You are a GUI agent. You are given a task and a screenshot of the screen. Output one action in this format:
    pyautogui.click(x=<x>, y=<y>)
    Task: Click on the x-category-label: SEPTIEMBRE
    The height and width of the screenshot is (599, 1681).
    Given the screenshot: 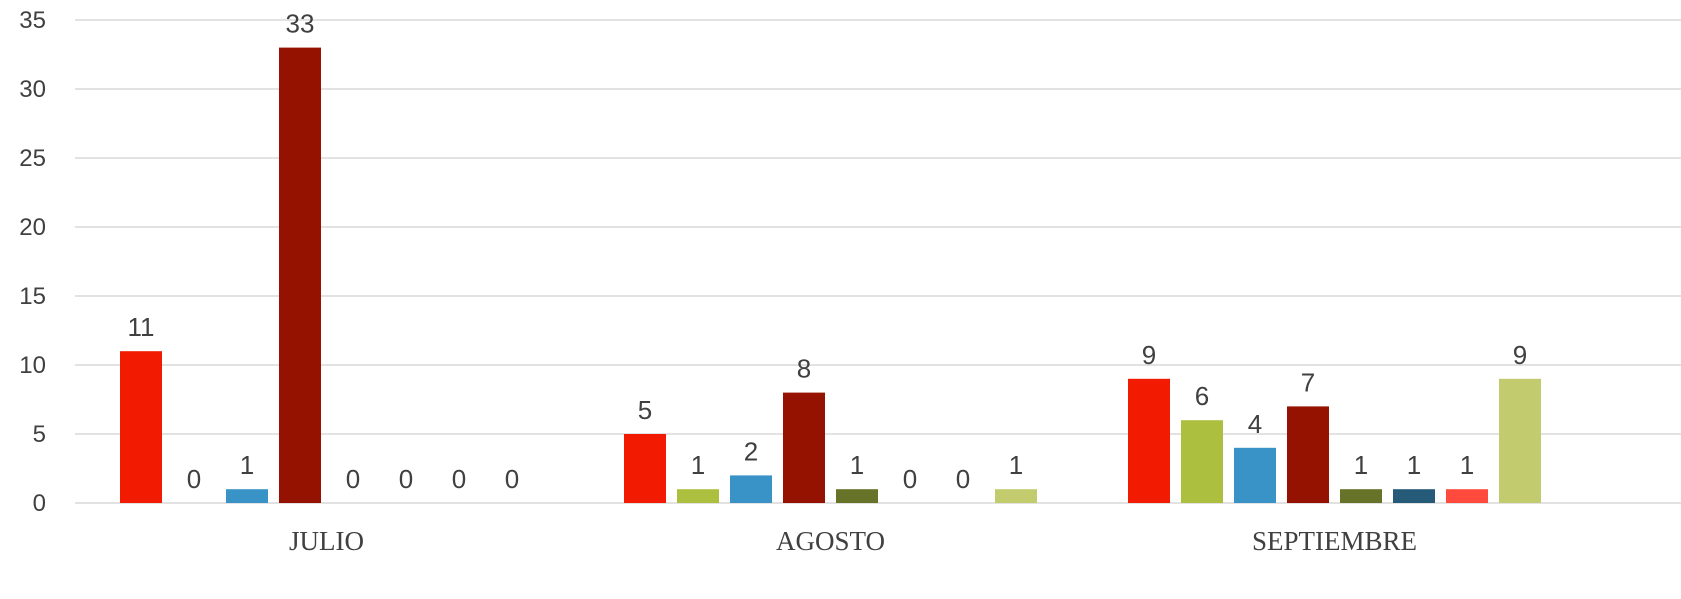 What is the action you would take?
    pyautogui.click(x=1334, y=541)
    